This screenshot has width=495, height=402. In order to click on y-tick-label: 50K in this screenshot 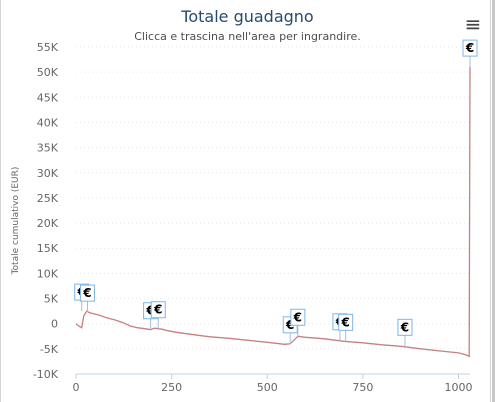, I will do `click(48, 72)`.